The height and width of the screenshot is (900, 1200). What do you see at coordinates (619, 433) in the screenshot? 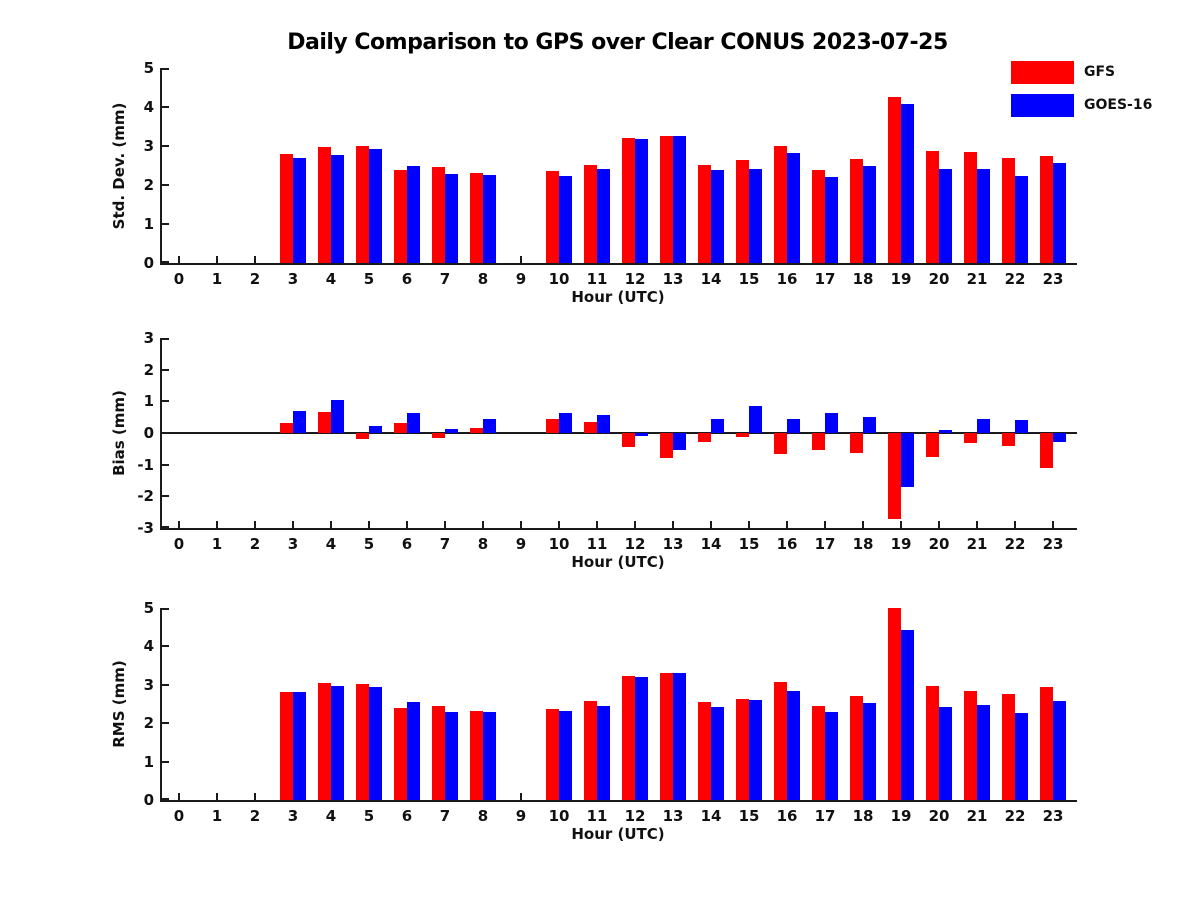
I see `zero-line` at bounding box center [619, 433].